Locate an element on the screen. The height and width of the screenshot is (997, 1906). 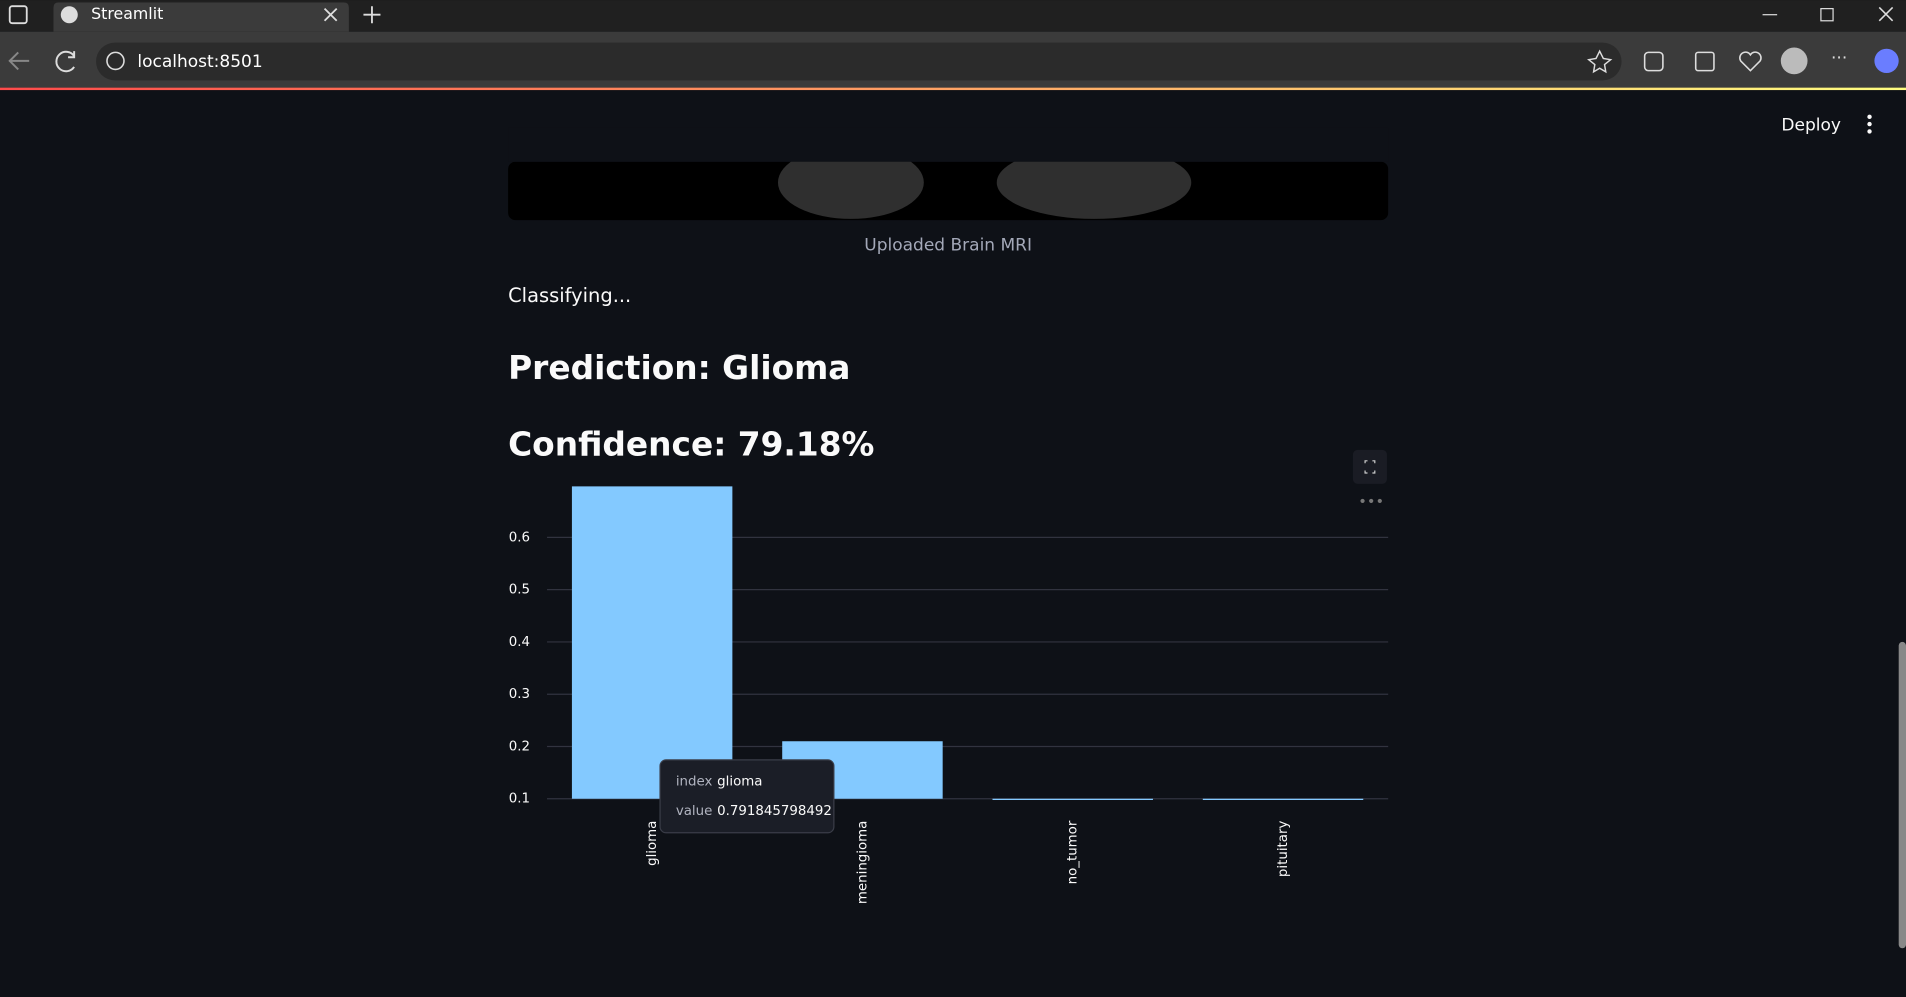
y-tick-label: 0.6 is located at coordinates (519, 537).